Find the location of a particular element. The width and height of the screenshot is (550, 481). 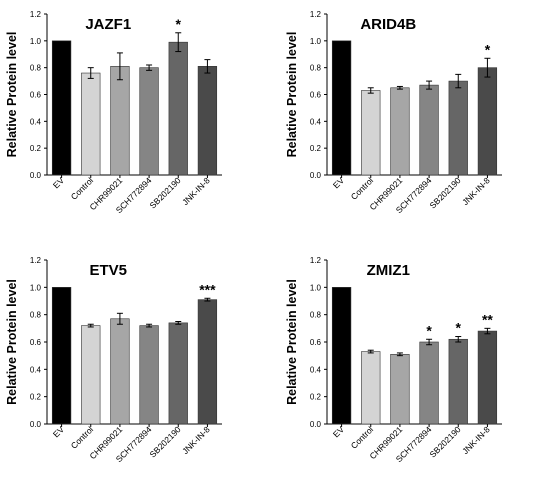

chart-title: ETV5 is located at coordinates (108, 270).